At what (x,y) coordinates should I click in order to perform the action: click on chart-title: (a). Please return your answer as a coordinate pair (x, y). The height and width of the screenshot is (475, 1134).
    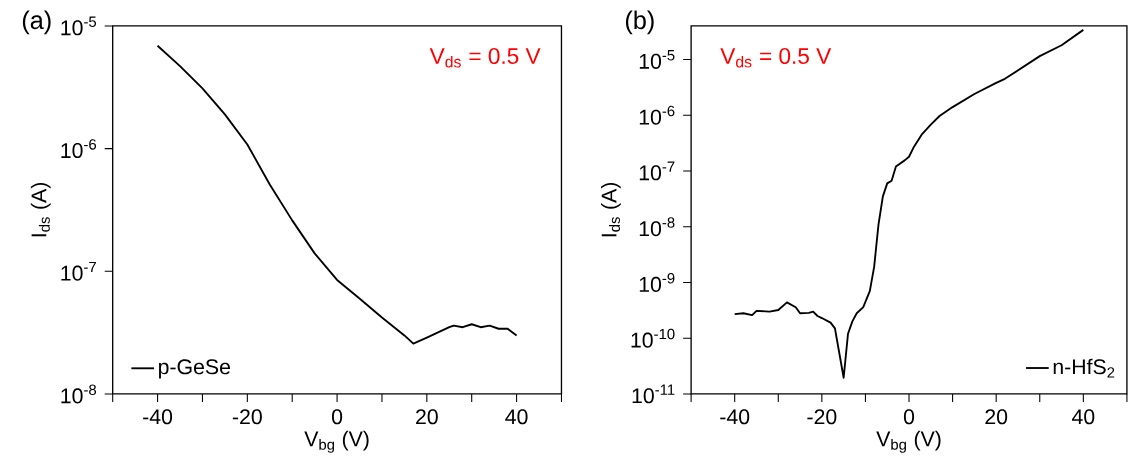
    Looking at the image, I should click on (36, 22).